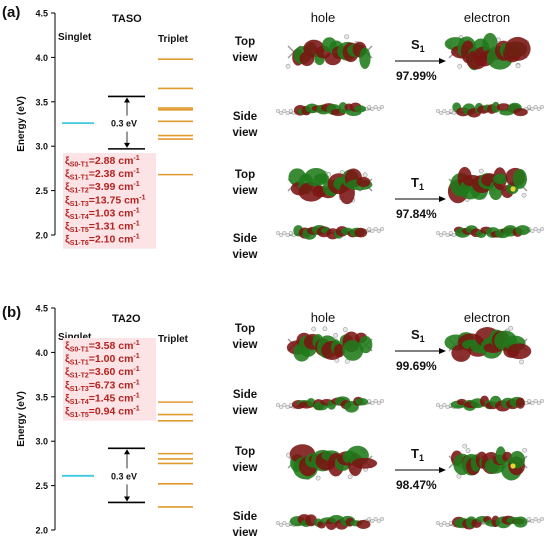  What do you see at coordinates (41, 442) in the screenshot?
I see `y-tick-label: 3.0` at bounding box center [41, 442].